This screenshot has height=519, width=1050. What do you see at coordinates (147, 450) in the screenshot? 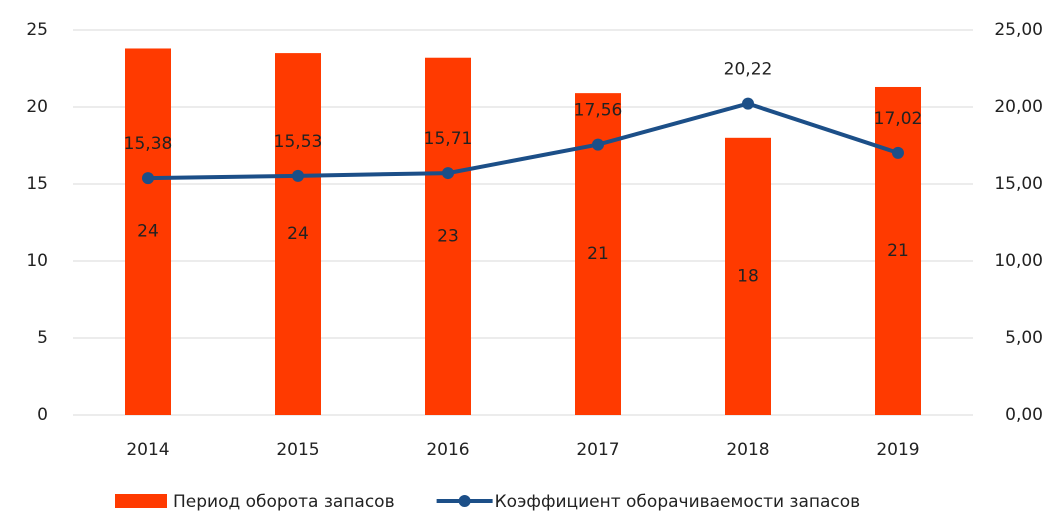
I see `x-tick-label: 2014` at bounding box center [147, 450].